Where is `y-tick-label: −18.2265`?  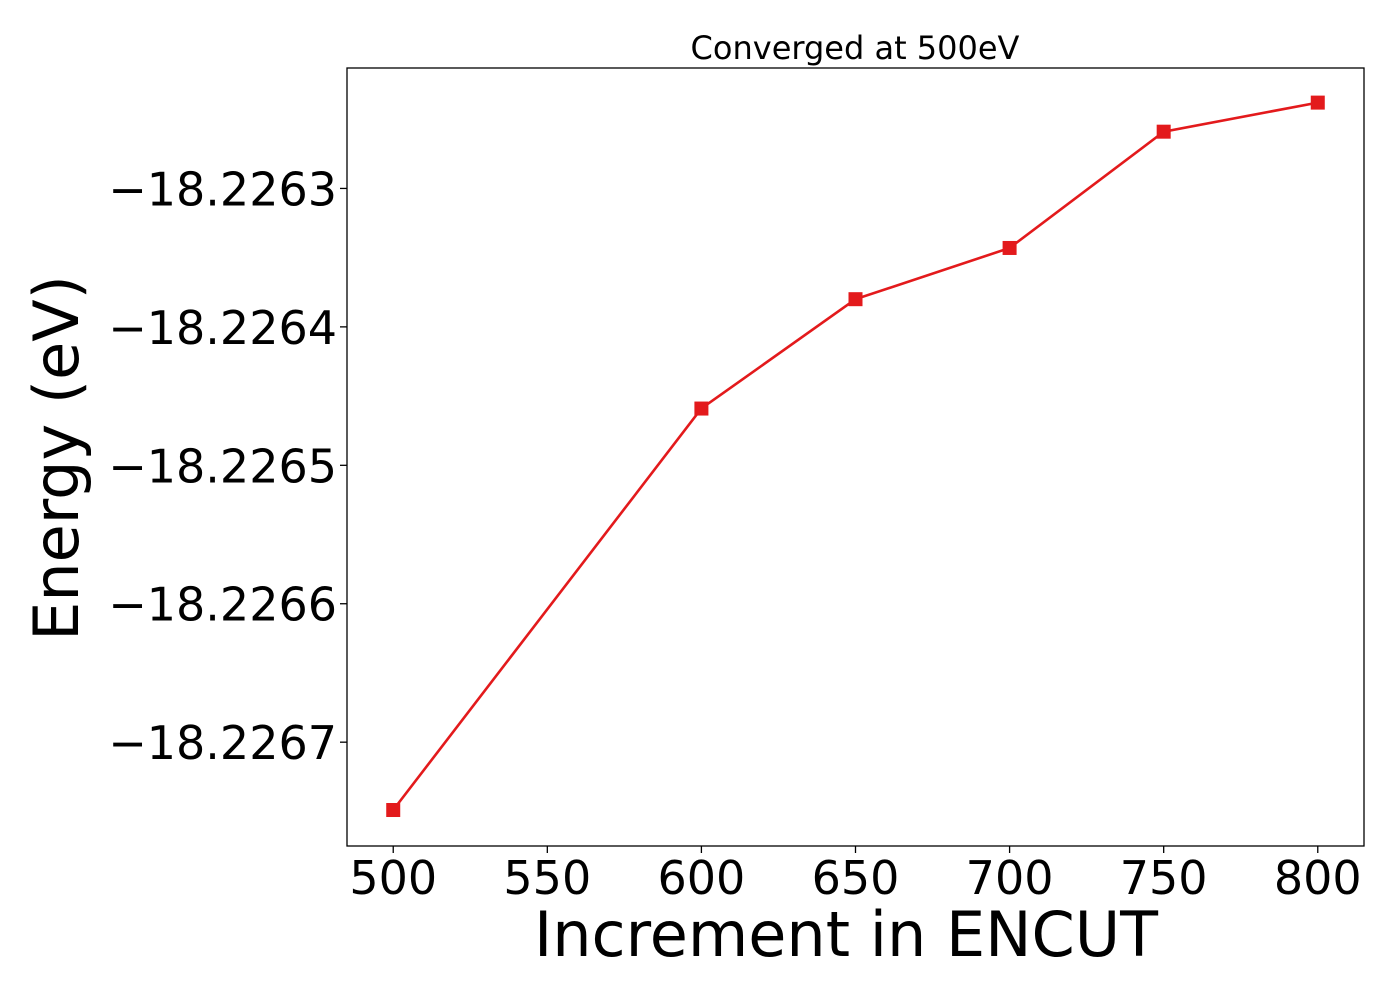 y-tick-label: −18.2265 is located at coordinates (222, 466).